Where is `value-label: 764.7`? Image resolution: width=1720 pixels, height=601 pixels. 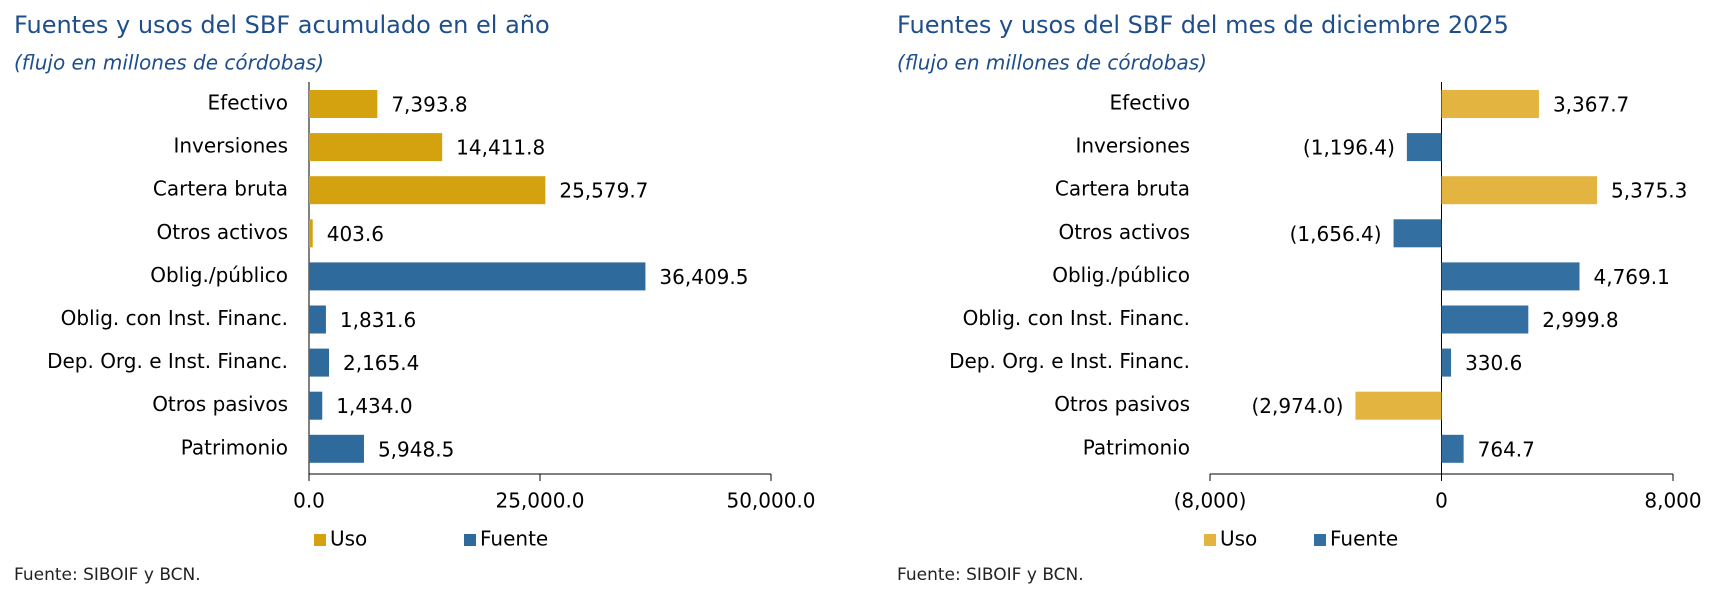 value-label: 764.7 is located at coordinates (1506, 449).